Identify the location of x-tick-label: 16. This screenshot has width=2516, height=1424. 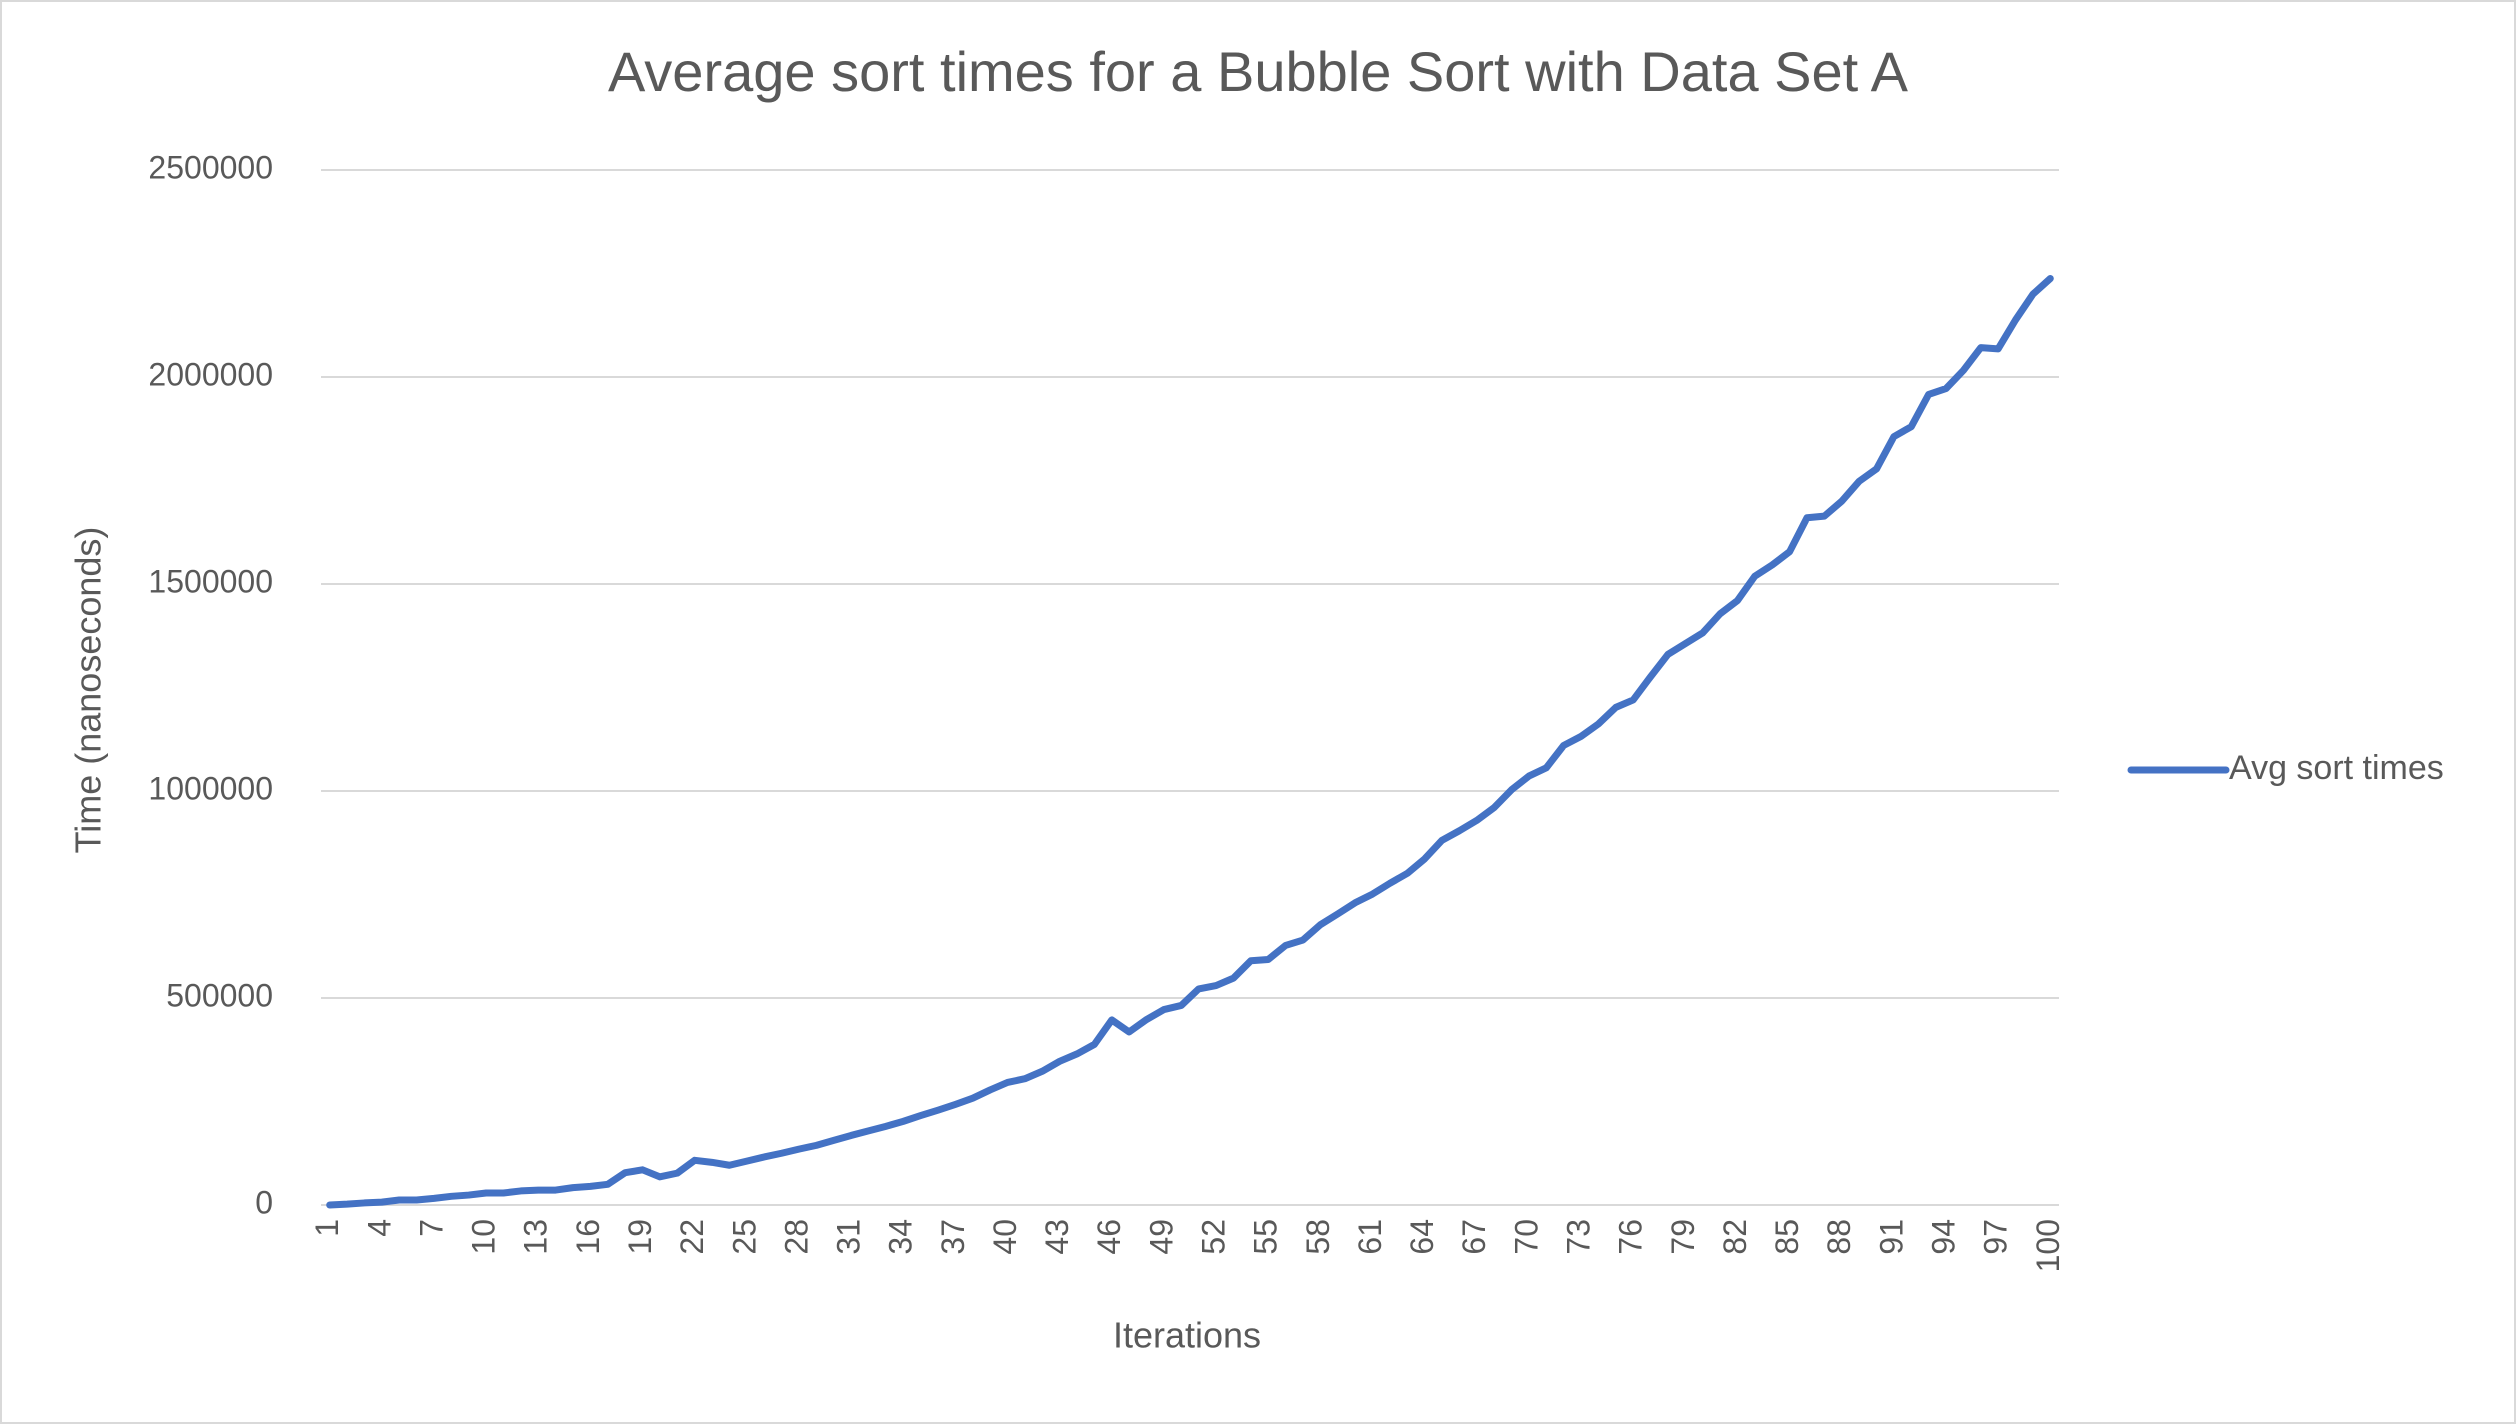
(588, 1237).